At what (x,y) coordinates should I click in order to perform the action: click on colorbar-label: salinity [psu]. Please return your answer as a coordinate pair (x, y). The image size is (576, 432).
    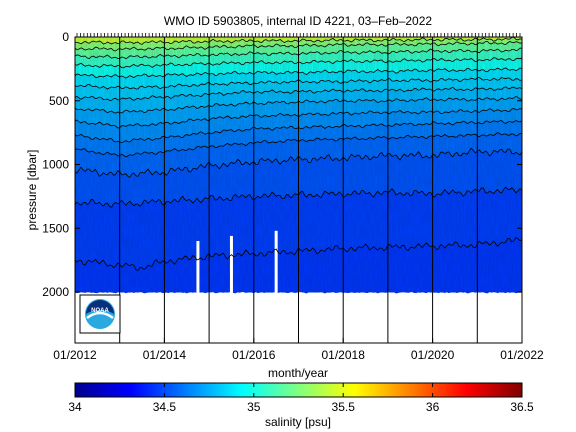
    Looking at the image, I should click on (298, 422).